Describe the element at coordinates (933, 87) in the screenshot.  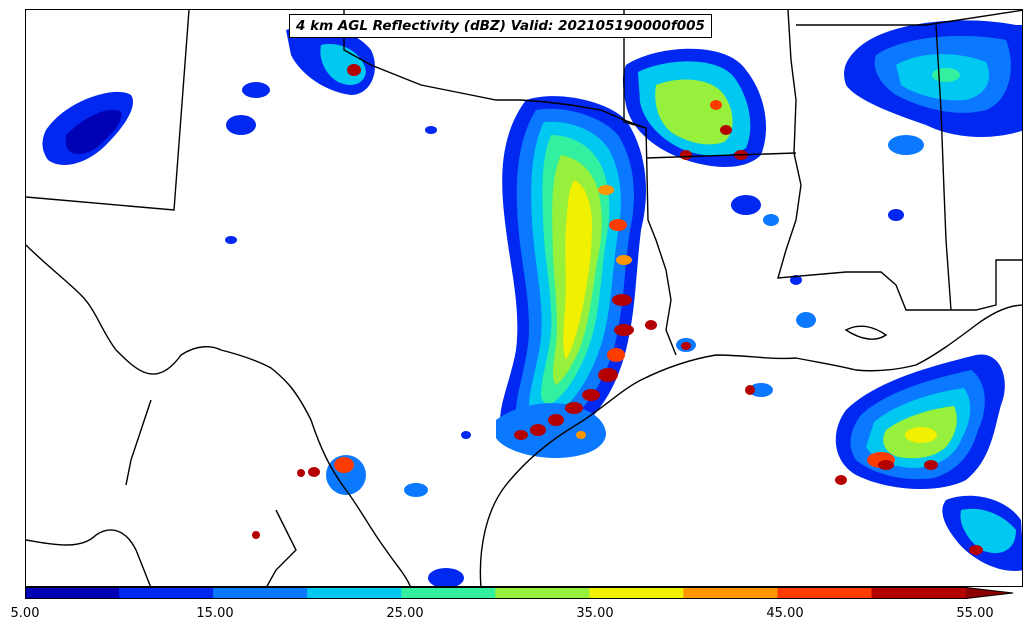
I see `storm-northeast-cluster` at that location.